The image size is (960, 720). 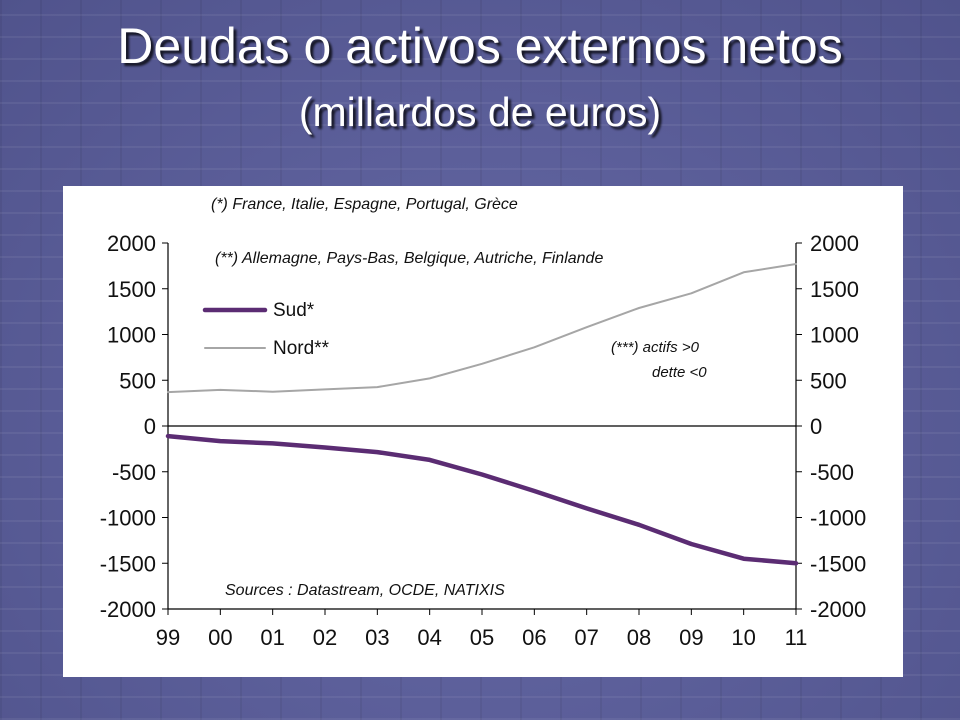 What do you see at coordinates (272, 637) in the screenshot?
I see `x-tick-label: 01` at bounding box center [272, 637].